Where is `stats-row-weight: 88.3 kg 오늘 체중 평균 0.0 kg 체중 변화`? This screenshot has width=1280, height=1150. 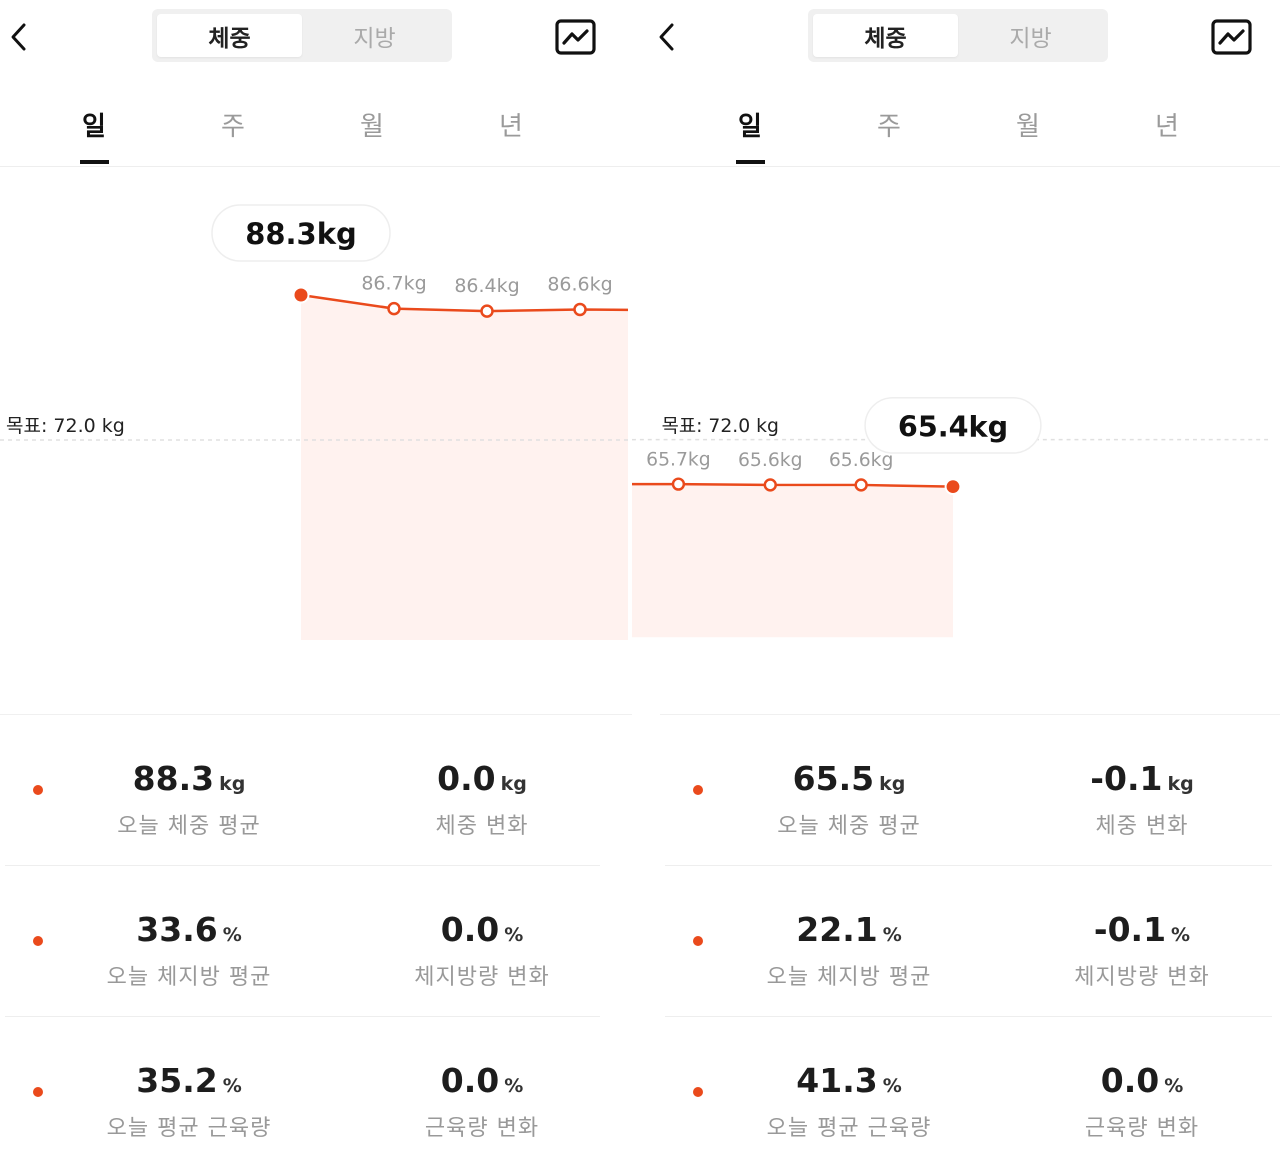 stats-row-weight: 88.3 kg 오늘 체중 평균 0.0 kg 체중 변화 is located at coordinates (316, 790).